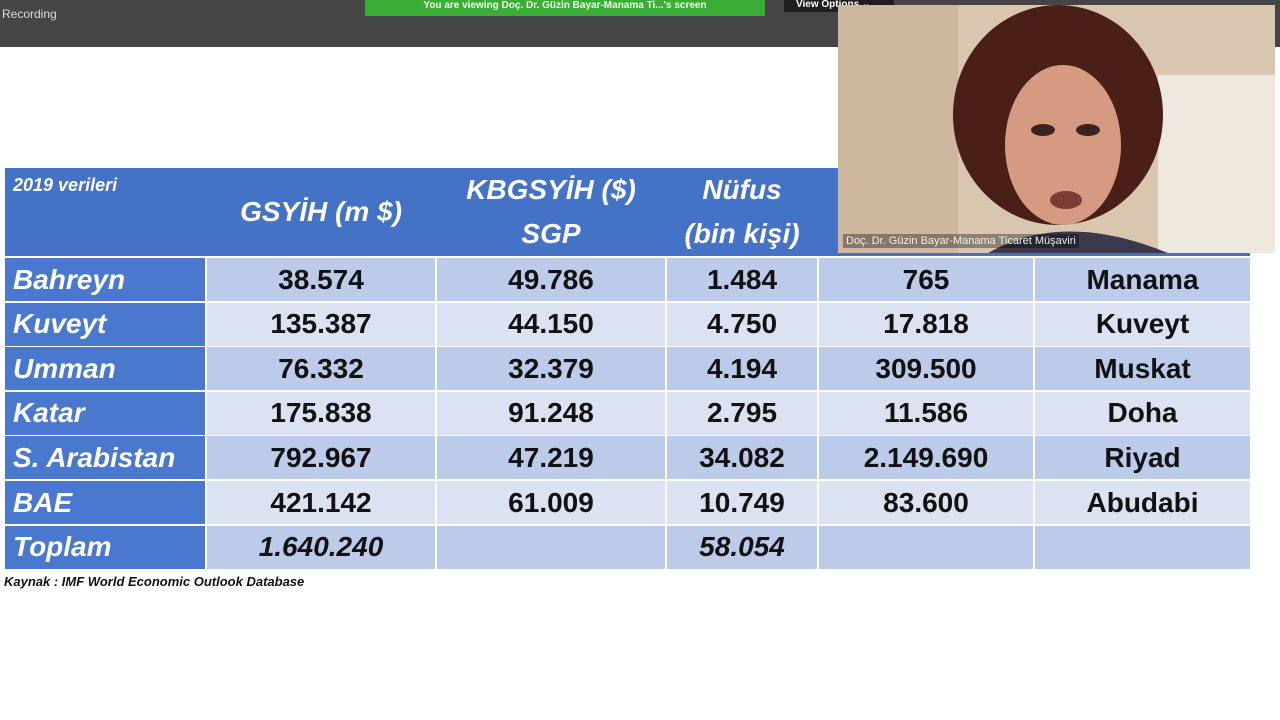  I want to click on table-cell: 76.332, so click(321, 369).